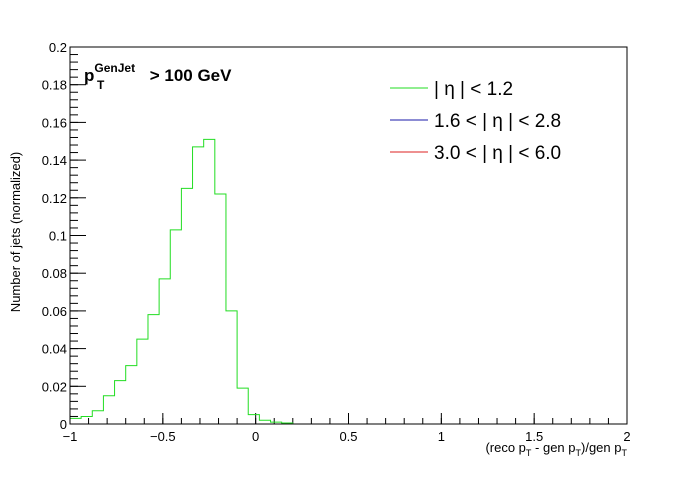 This screenshot has width=696, height=477. Describe the element at coordinates (58, 236) in the screenshot. I see `y-tick-label: 0.1` at that location.